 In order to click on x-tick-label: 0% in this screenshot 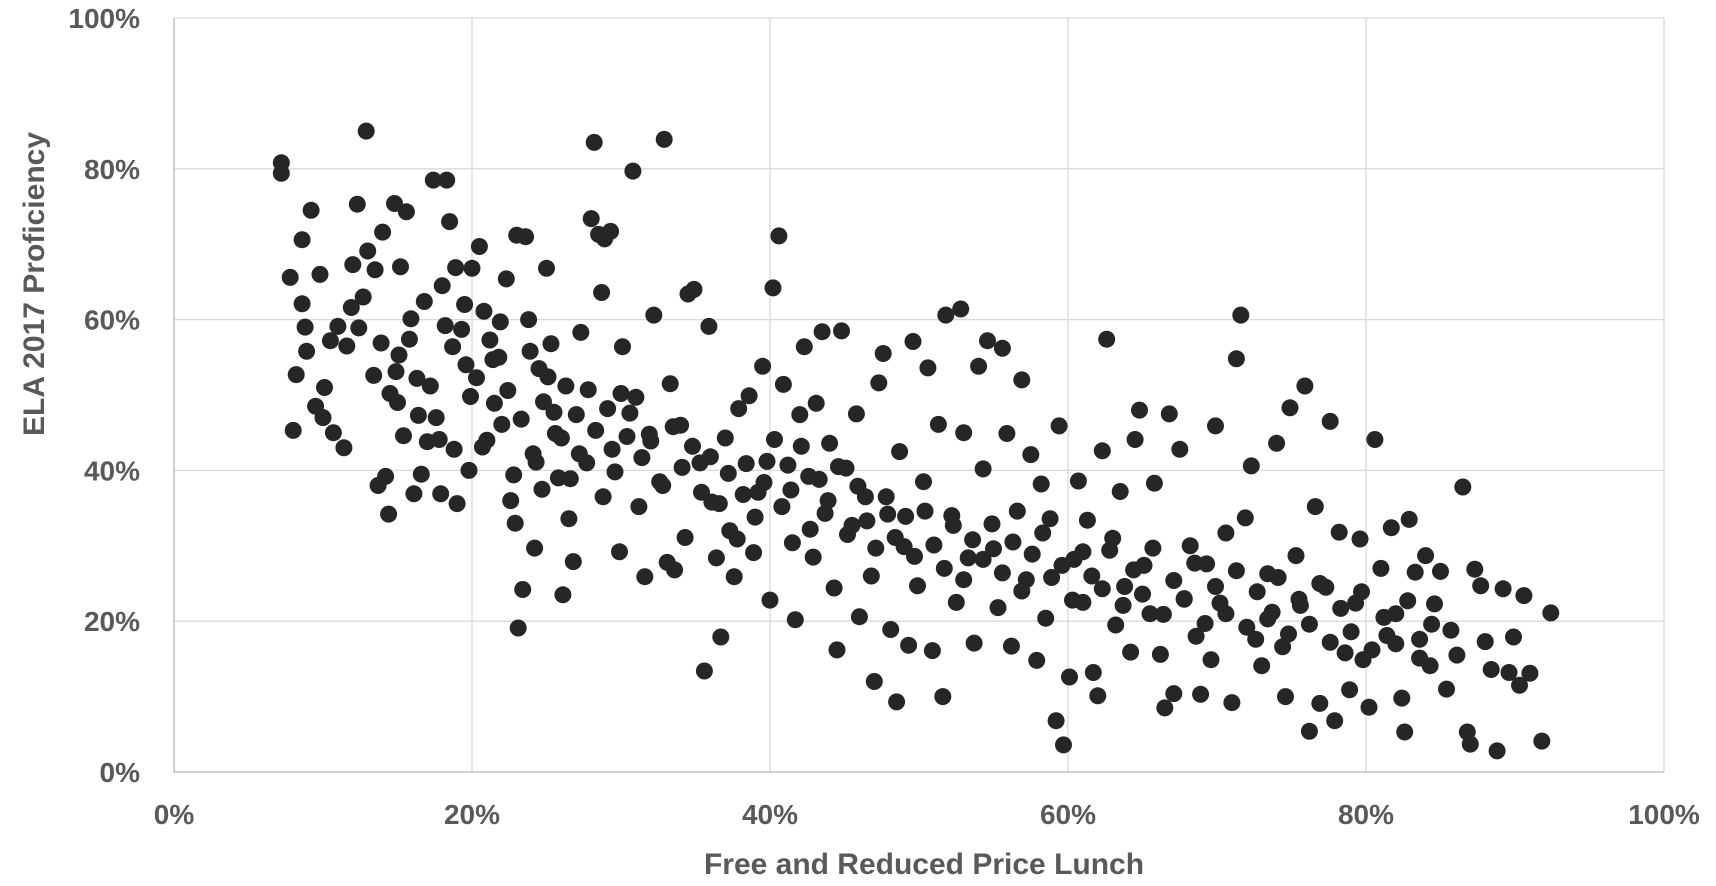, I will do `click(174, 814)`.